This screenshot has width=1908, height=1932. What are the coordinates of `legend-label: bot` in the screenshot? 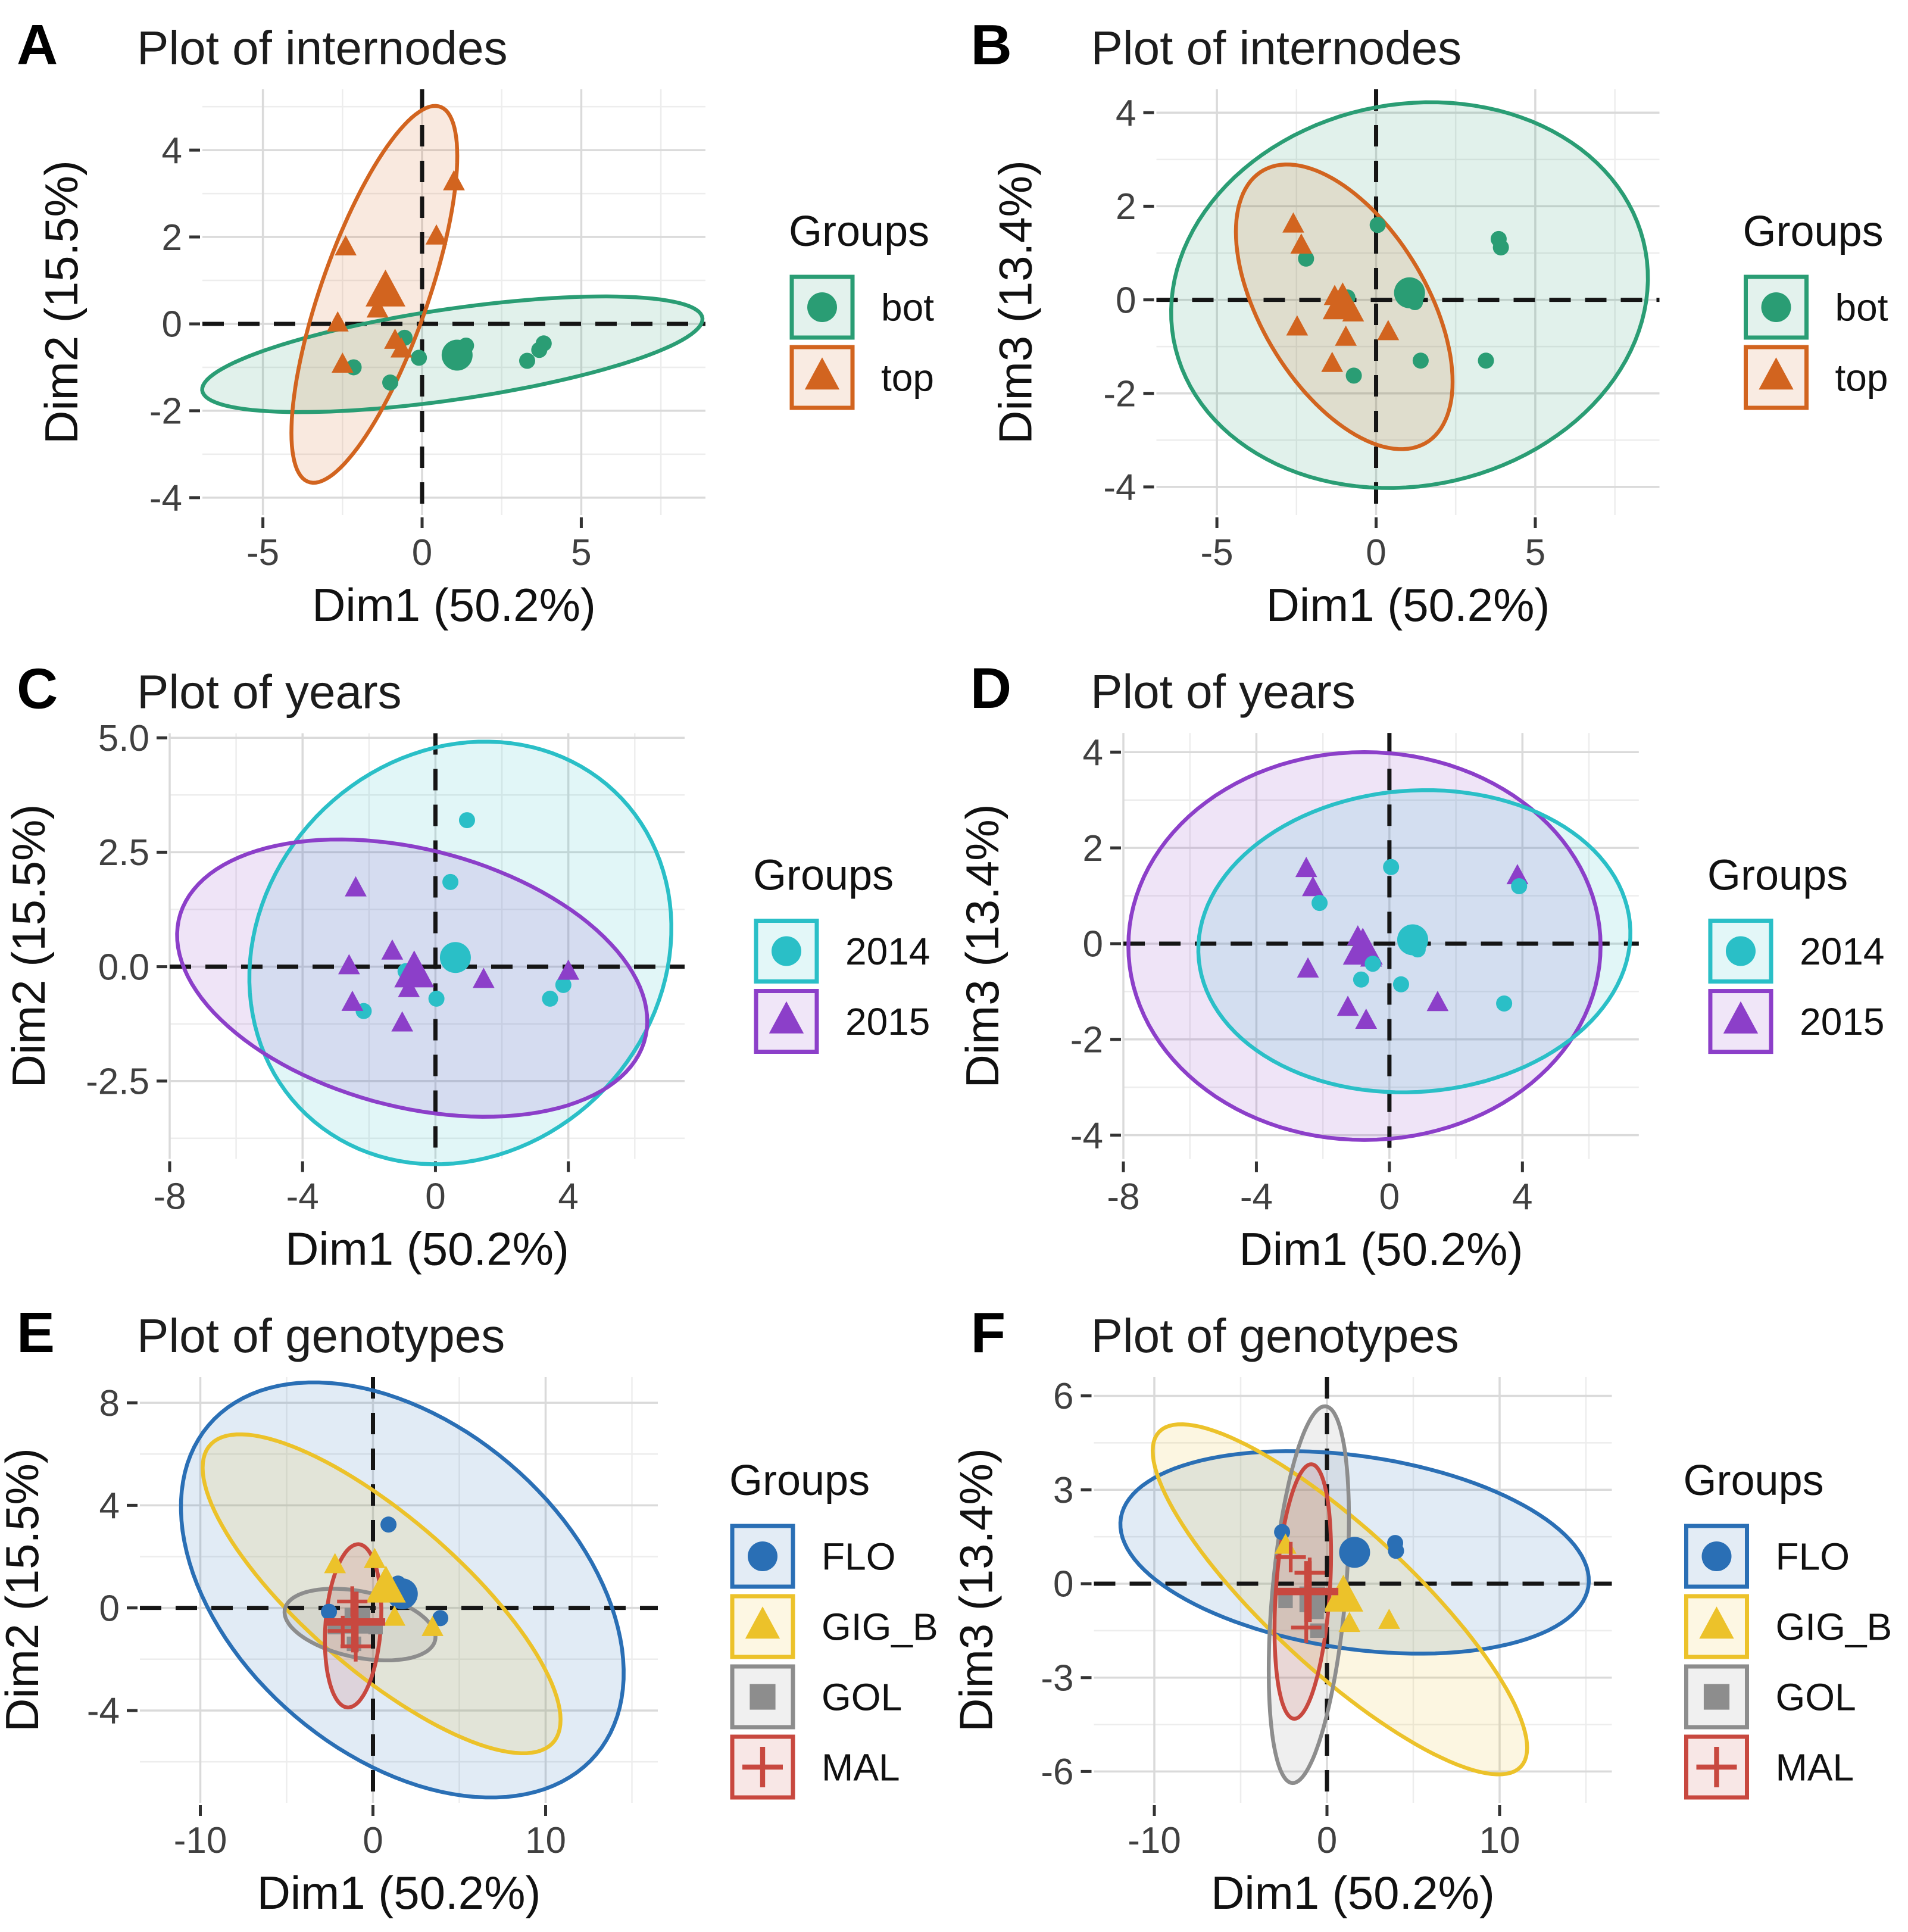 It's located at (907, 307).